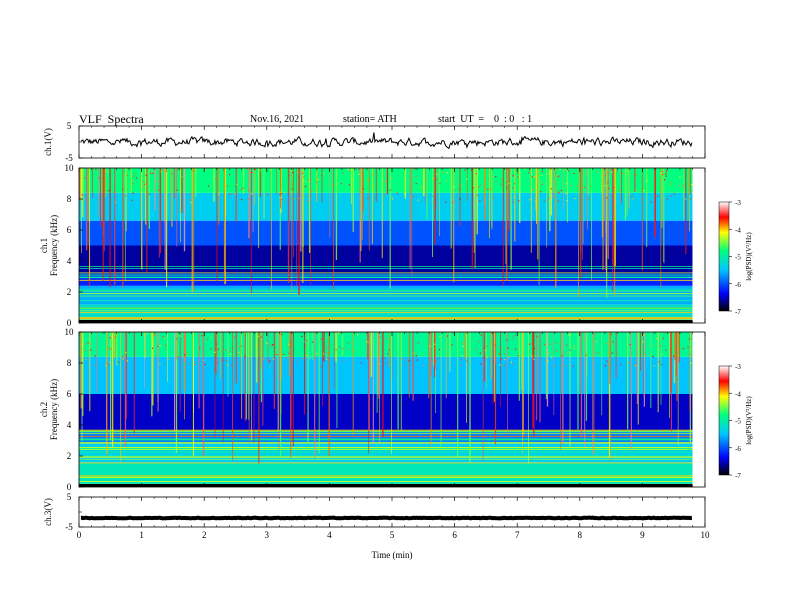  Describe the element at coordinates (698, 245) in the screenshot. I see `no-data-region` at that location.